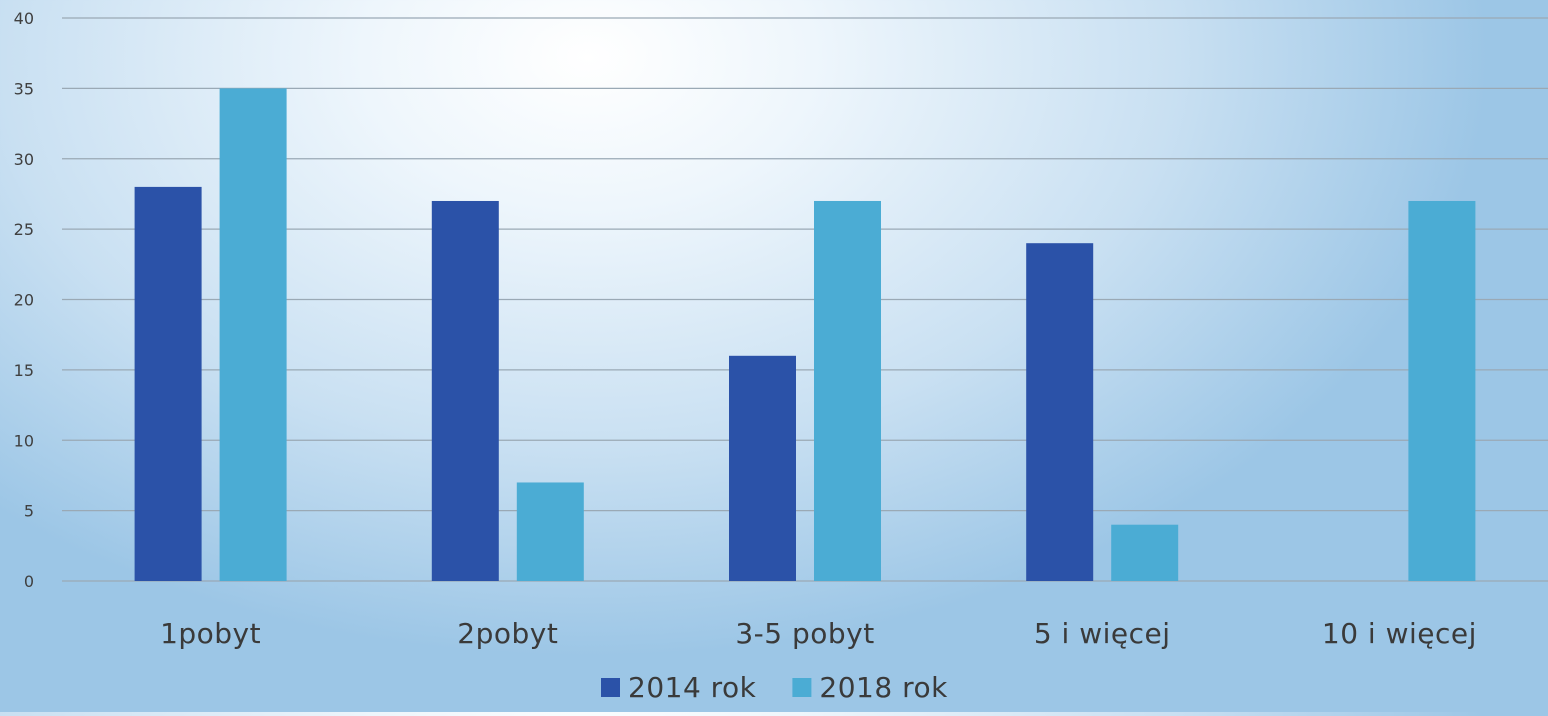 This screenshot has height=716, width=1548. What do you see at coordinates (692, 687) in the screenshot?
I see `legend-label: 2014 rok` at bounding box center [692, 687].